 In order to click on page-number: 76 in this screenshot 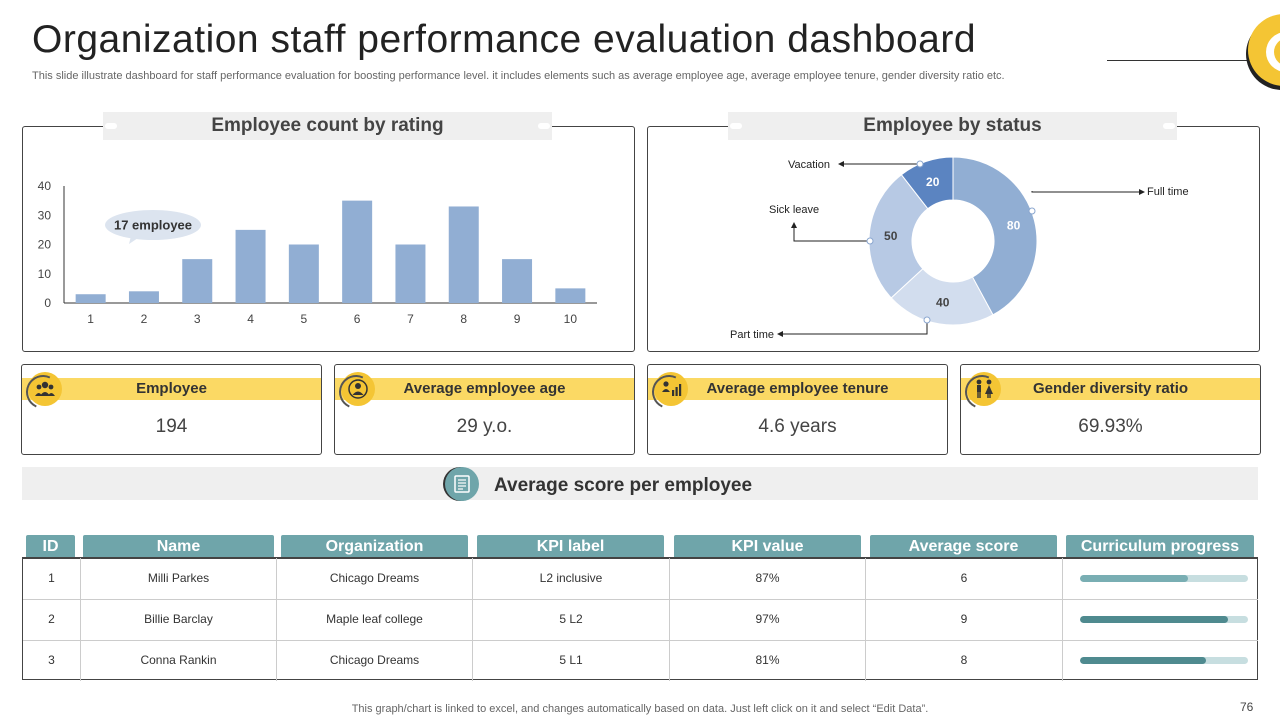, I will do `click(1247, 707)`.